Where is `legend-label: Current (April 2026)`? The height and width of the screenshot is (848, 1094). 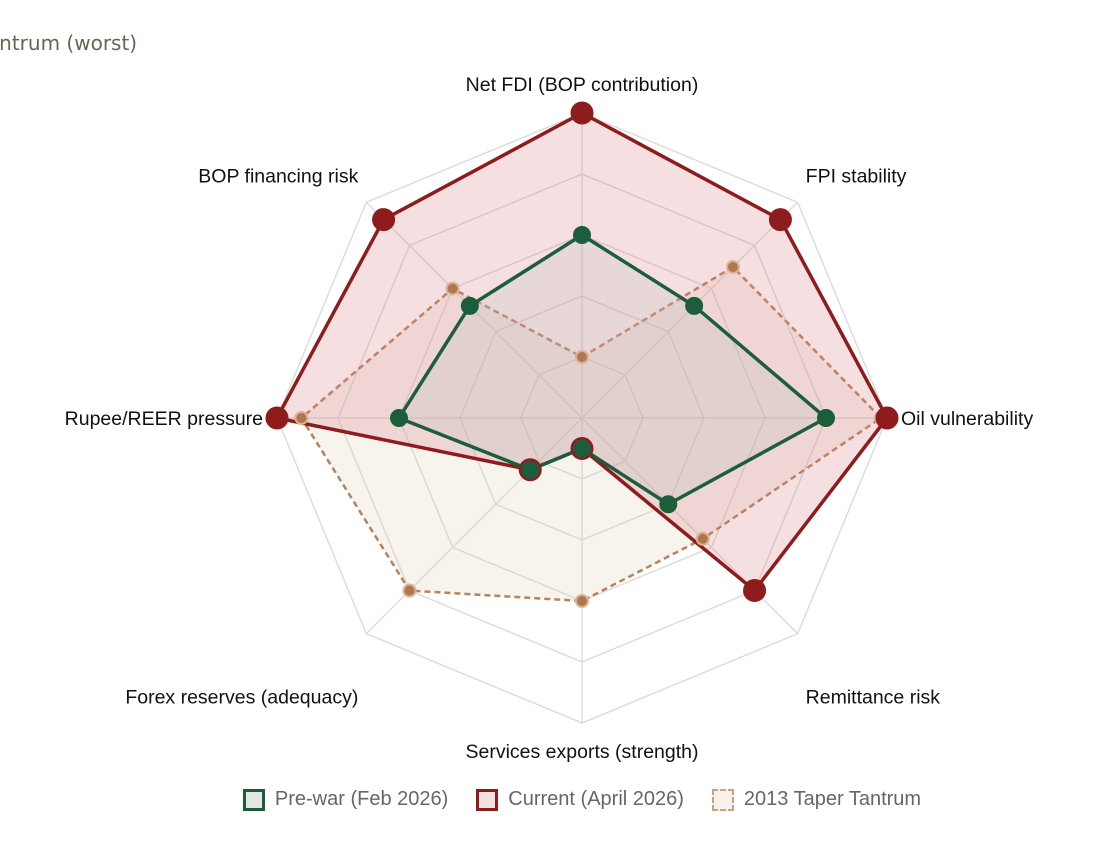
legend-label: Current (April 2026) is located at coordinates (596, 799).